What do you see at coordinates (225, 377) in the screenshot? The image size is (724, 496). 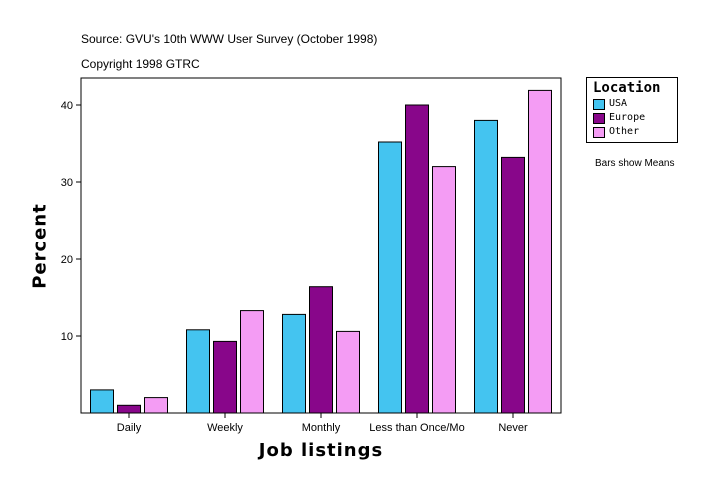 I see `bar-europe-weekly` at bounding box center [225, 377].